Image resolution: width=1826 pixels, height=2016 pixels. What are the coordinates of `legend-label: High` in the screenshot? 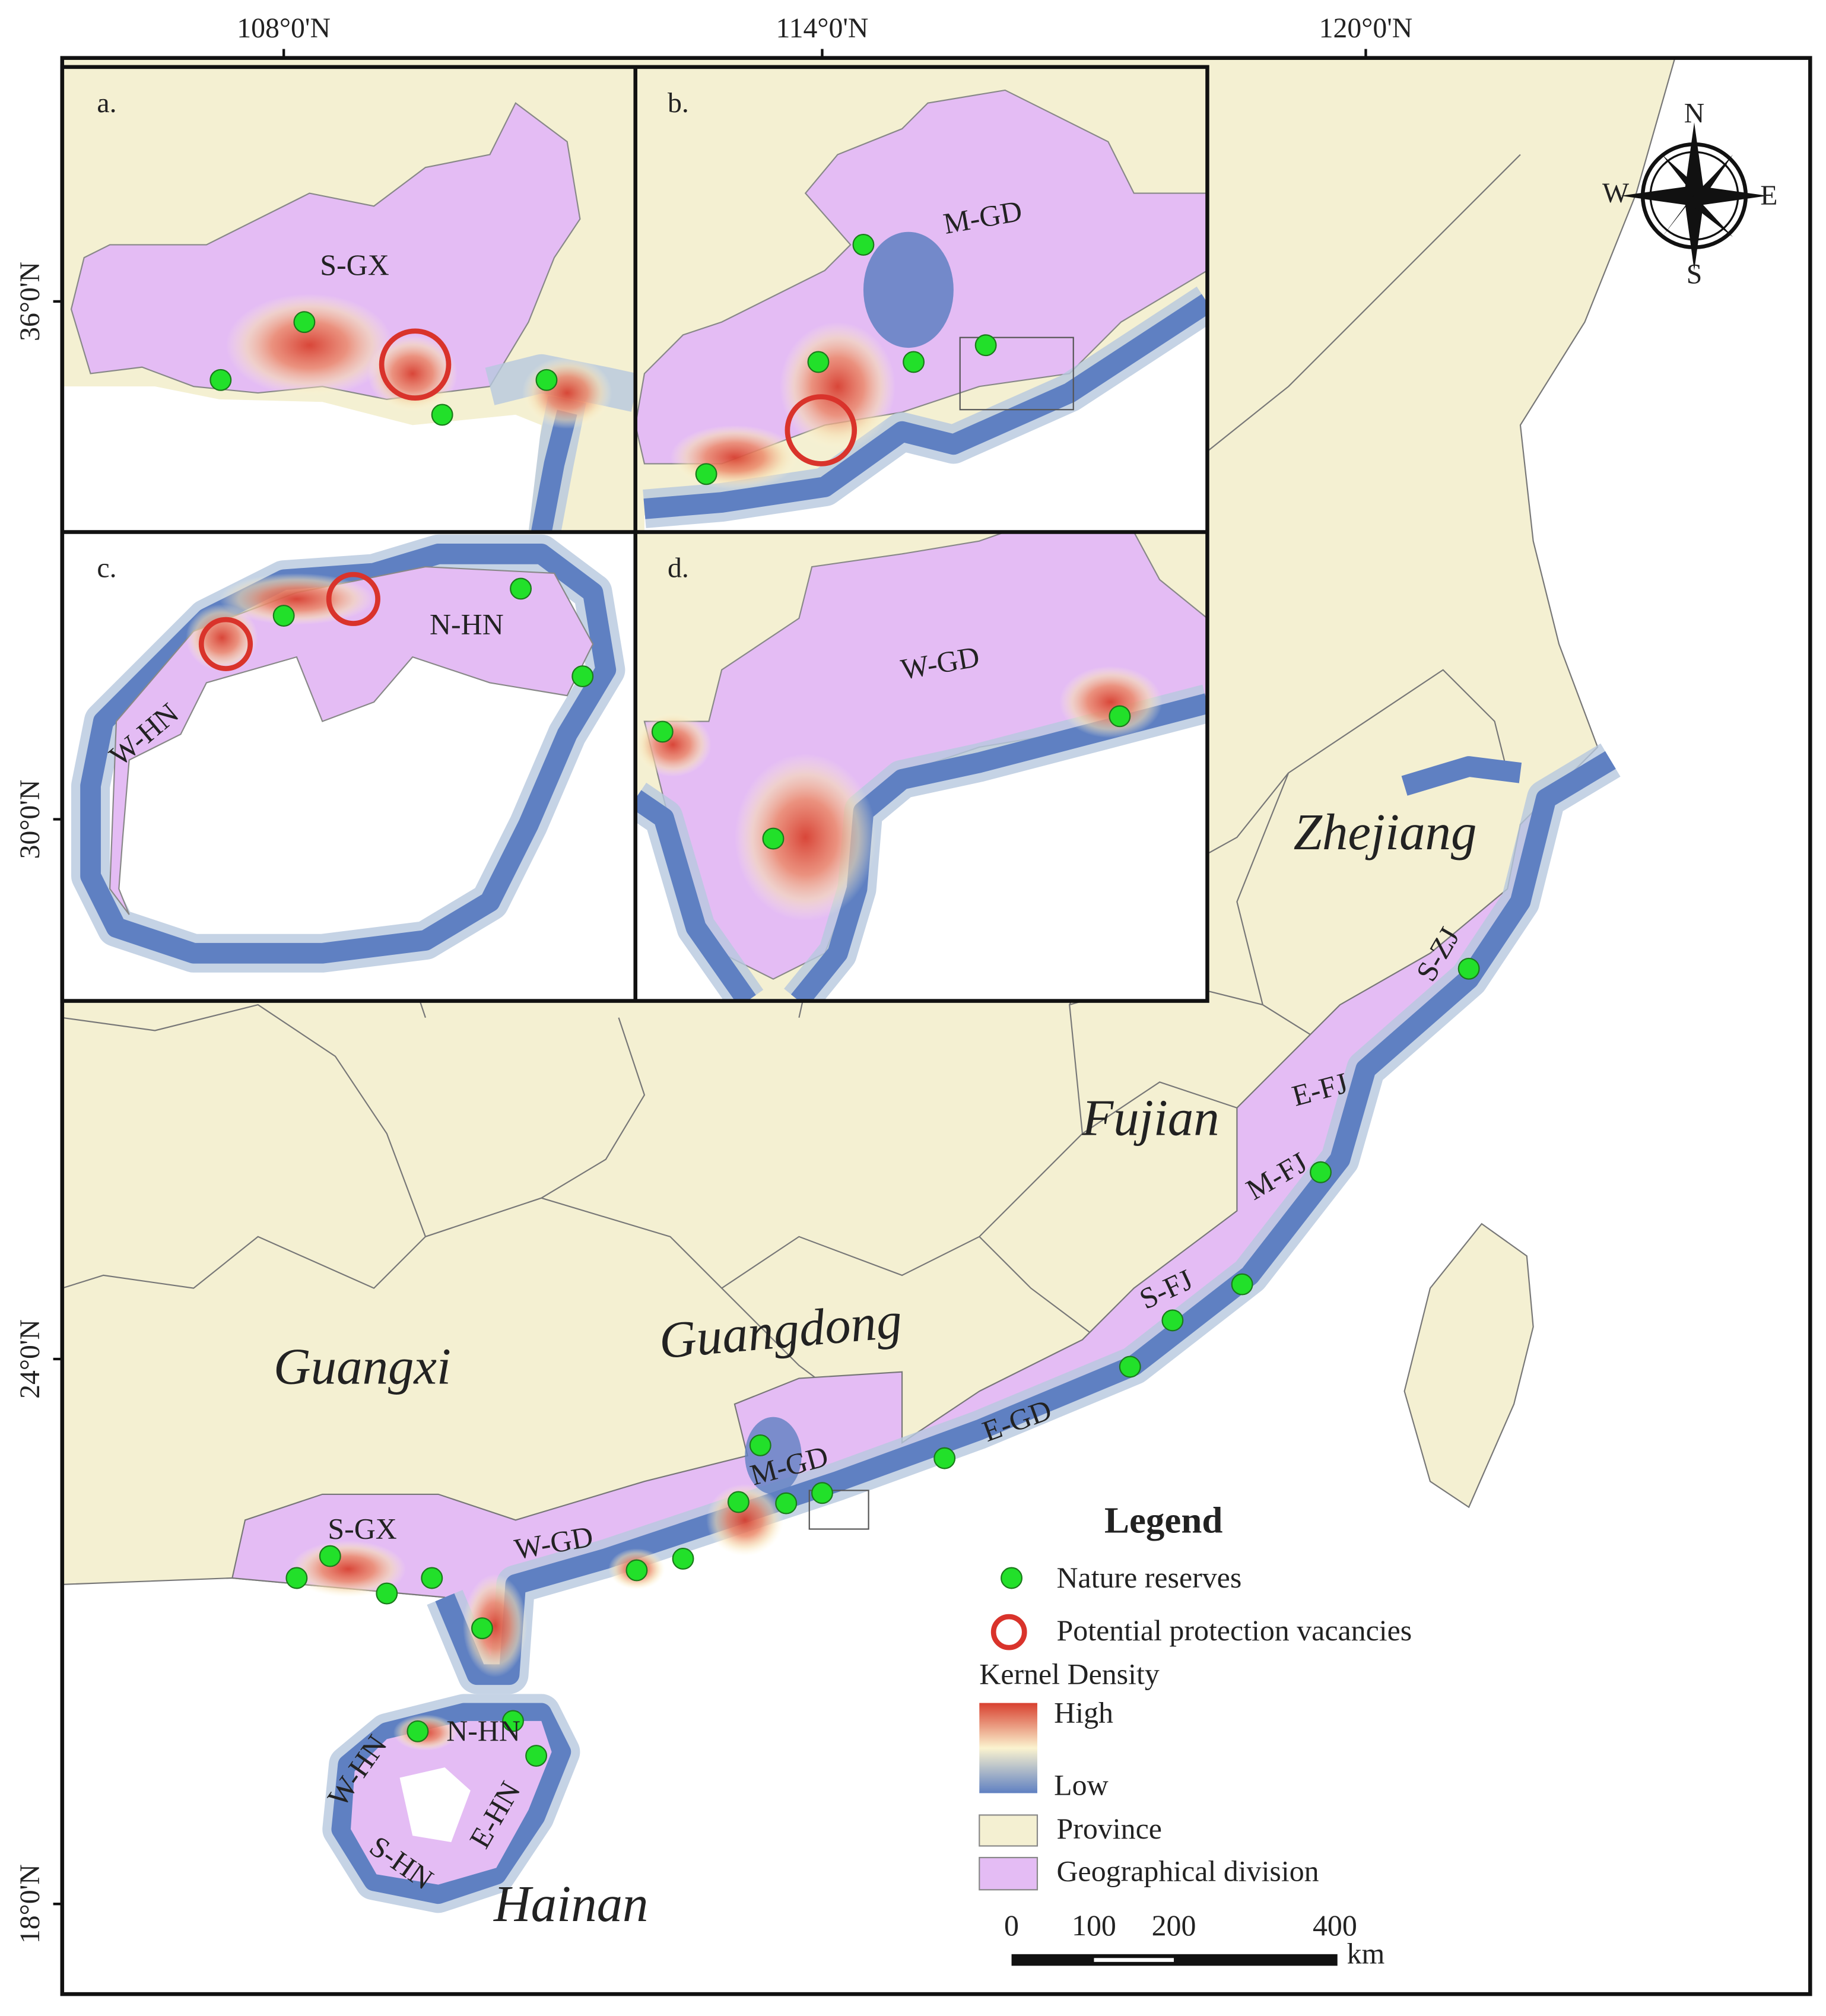 It's located at (1083, 1713).